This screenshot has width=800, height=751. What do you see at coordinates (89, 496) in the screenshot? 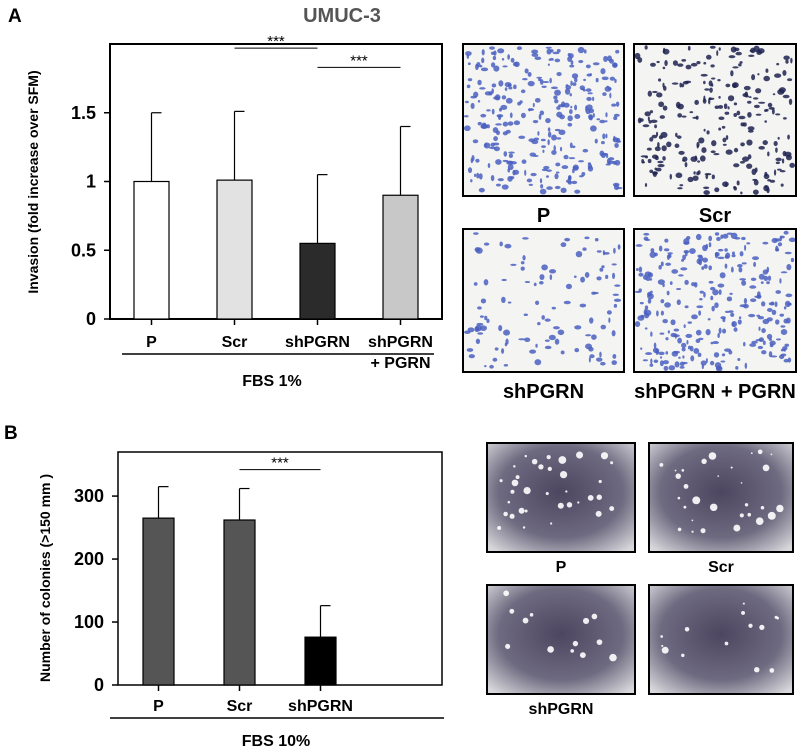
I see `y-tick-label: 300` at bounding box center [89, 496].